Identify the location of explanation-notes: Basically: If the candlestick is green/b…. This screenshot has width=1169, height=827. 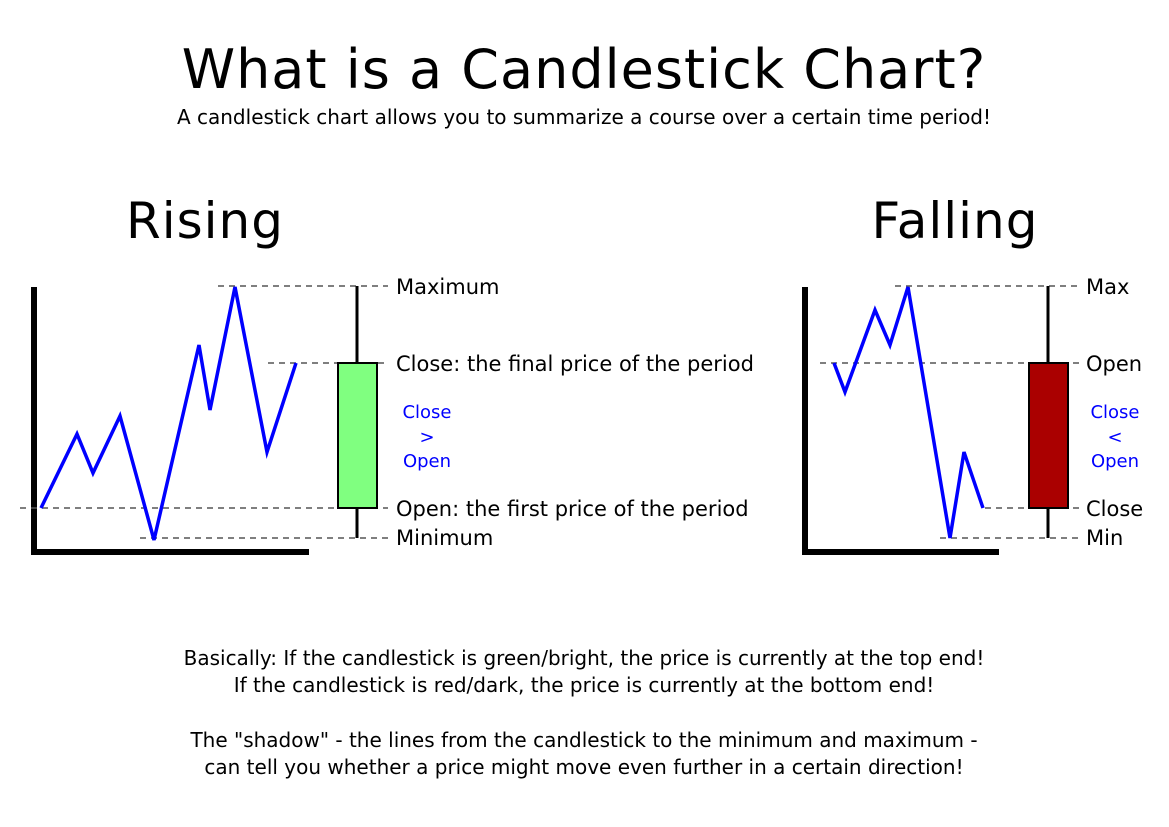
(584, 712).